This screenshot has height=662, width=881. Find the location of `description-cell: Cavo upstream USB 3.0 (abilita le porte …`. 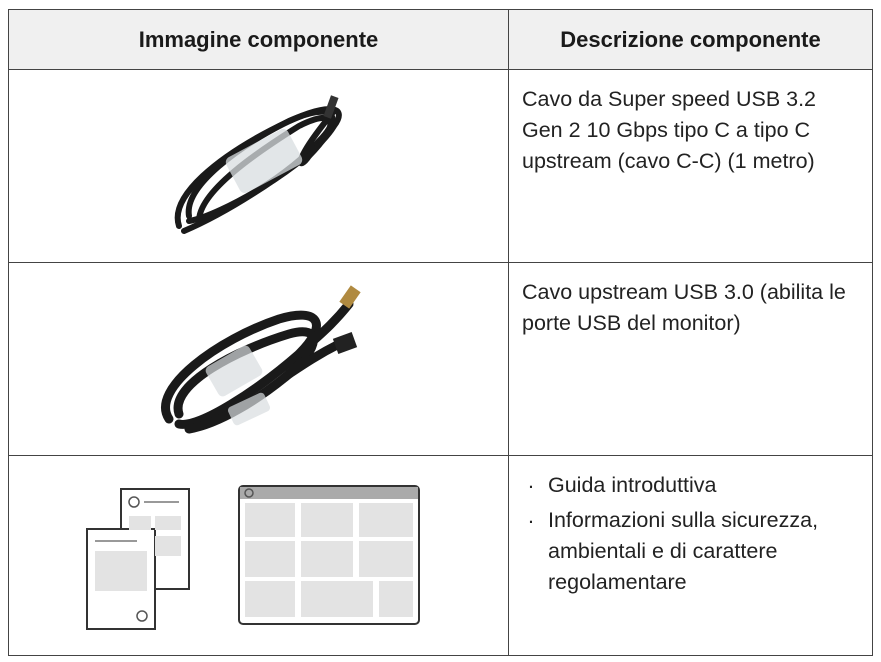

description-cell: Cavo upstream USB 3.0 (abilita le porte … is located at coordinates (690, 359).